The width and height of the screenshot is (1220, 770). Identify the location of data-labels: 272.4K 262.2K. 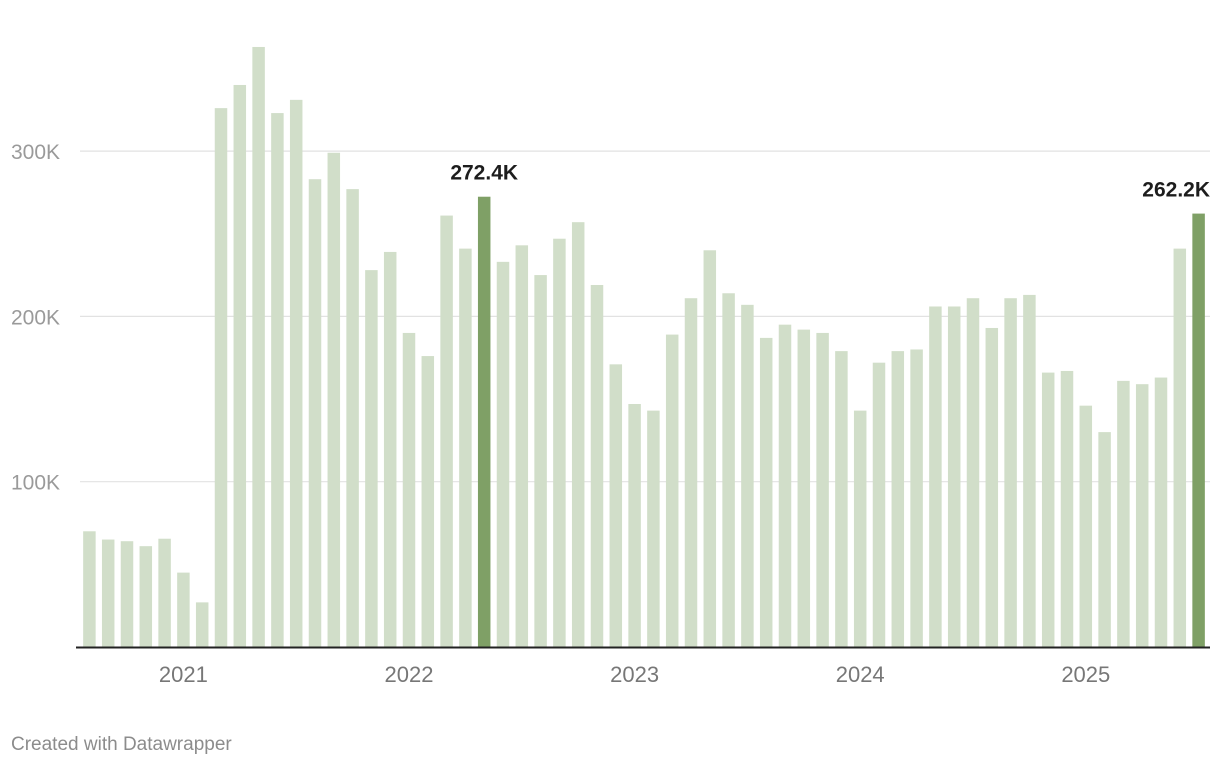
(830, 182).